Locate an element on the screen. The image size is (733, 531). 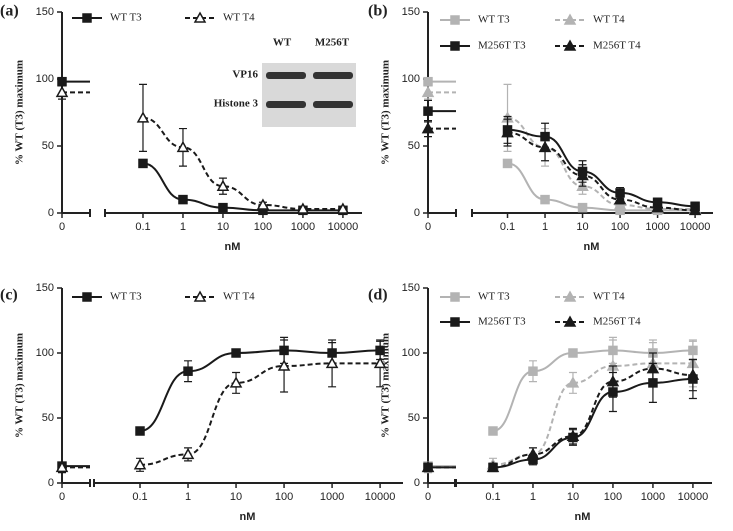
panel-label: (a) is located at coordinates (9, 11).